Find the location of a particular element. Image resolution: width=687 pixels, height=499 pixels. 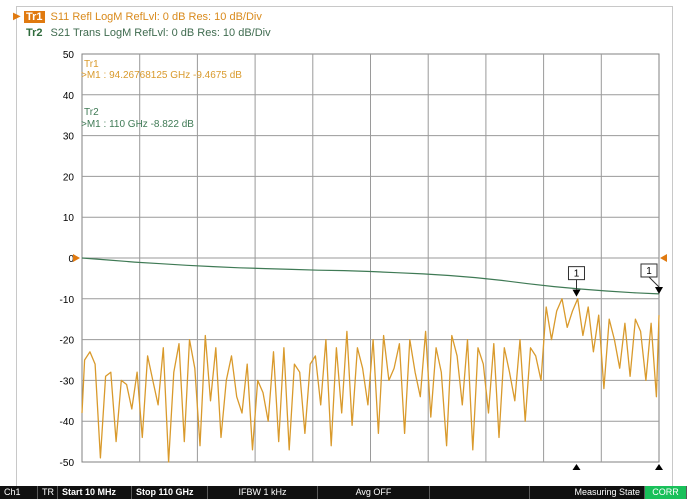

marker-2-axis-indicator-icon is located at coordinates (659, 467).